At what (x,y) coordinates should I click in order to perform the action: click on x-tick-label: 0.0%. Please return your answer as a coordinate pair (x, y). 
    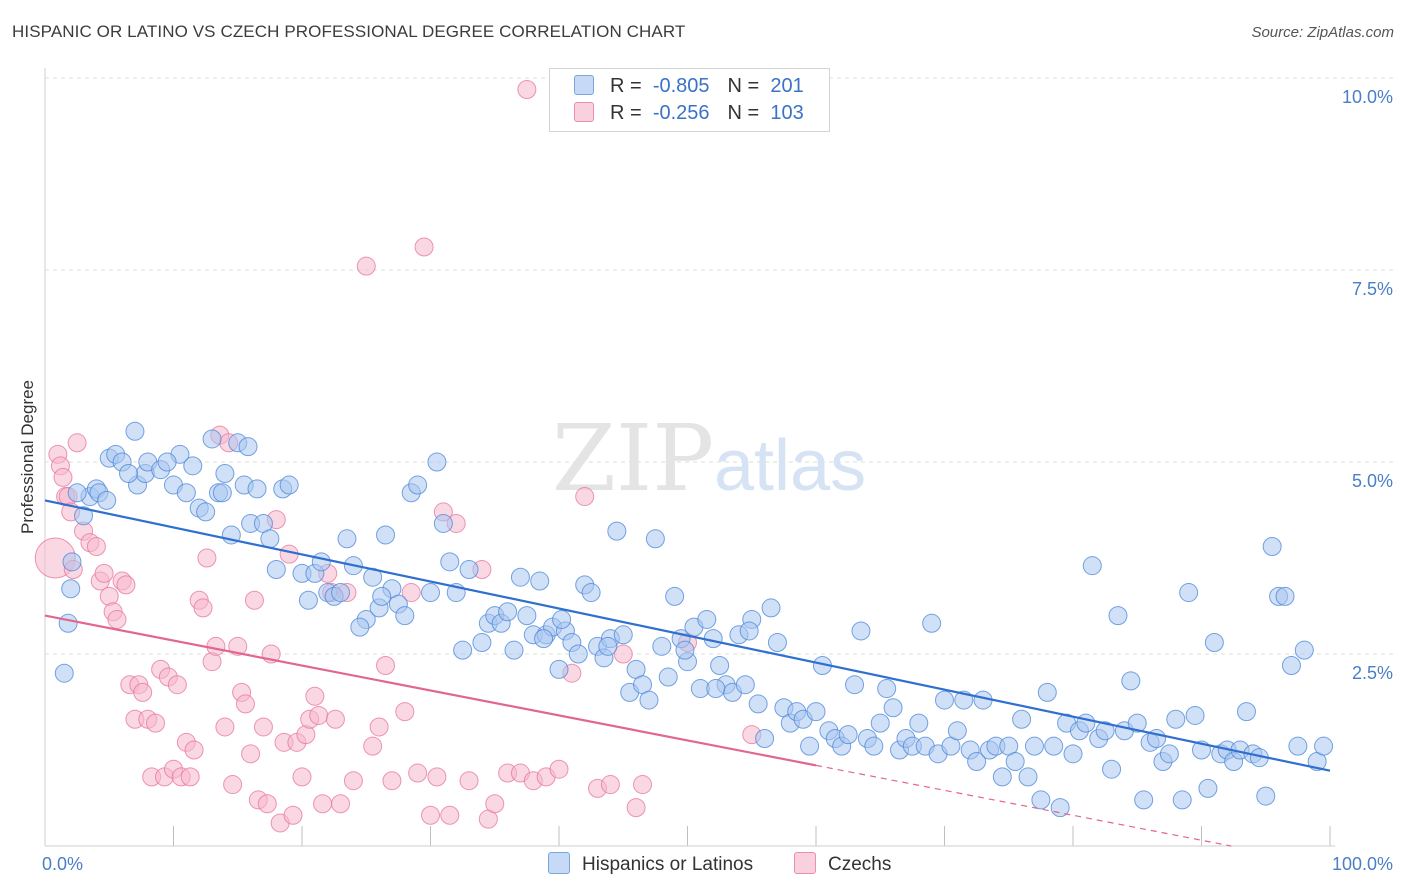
    Looking at the image, I should click on (62, 864).